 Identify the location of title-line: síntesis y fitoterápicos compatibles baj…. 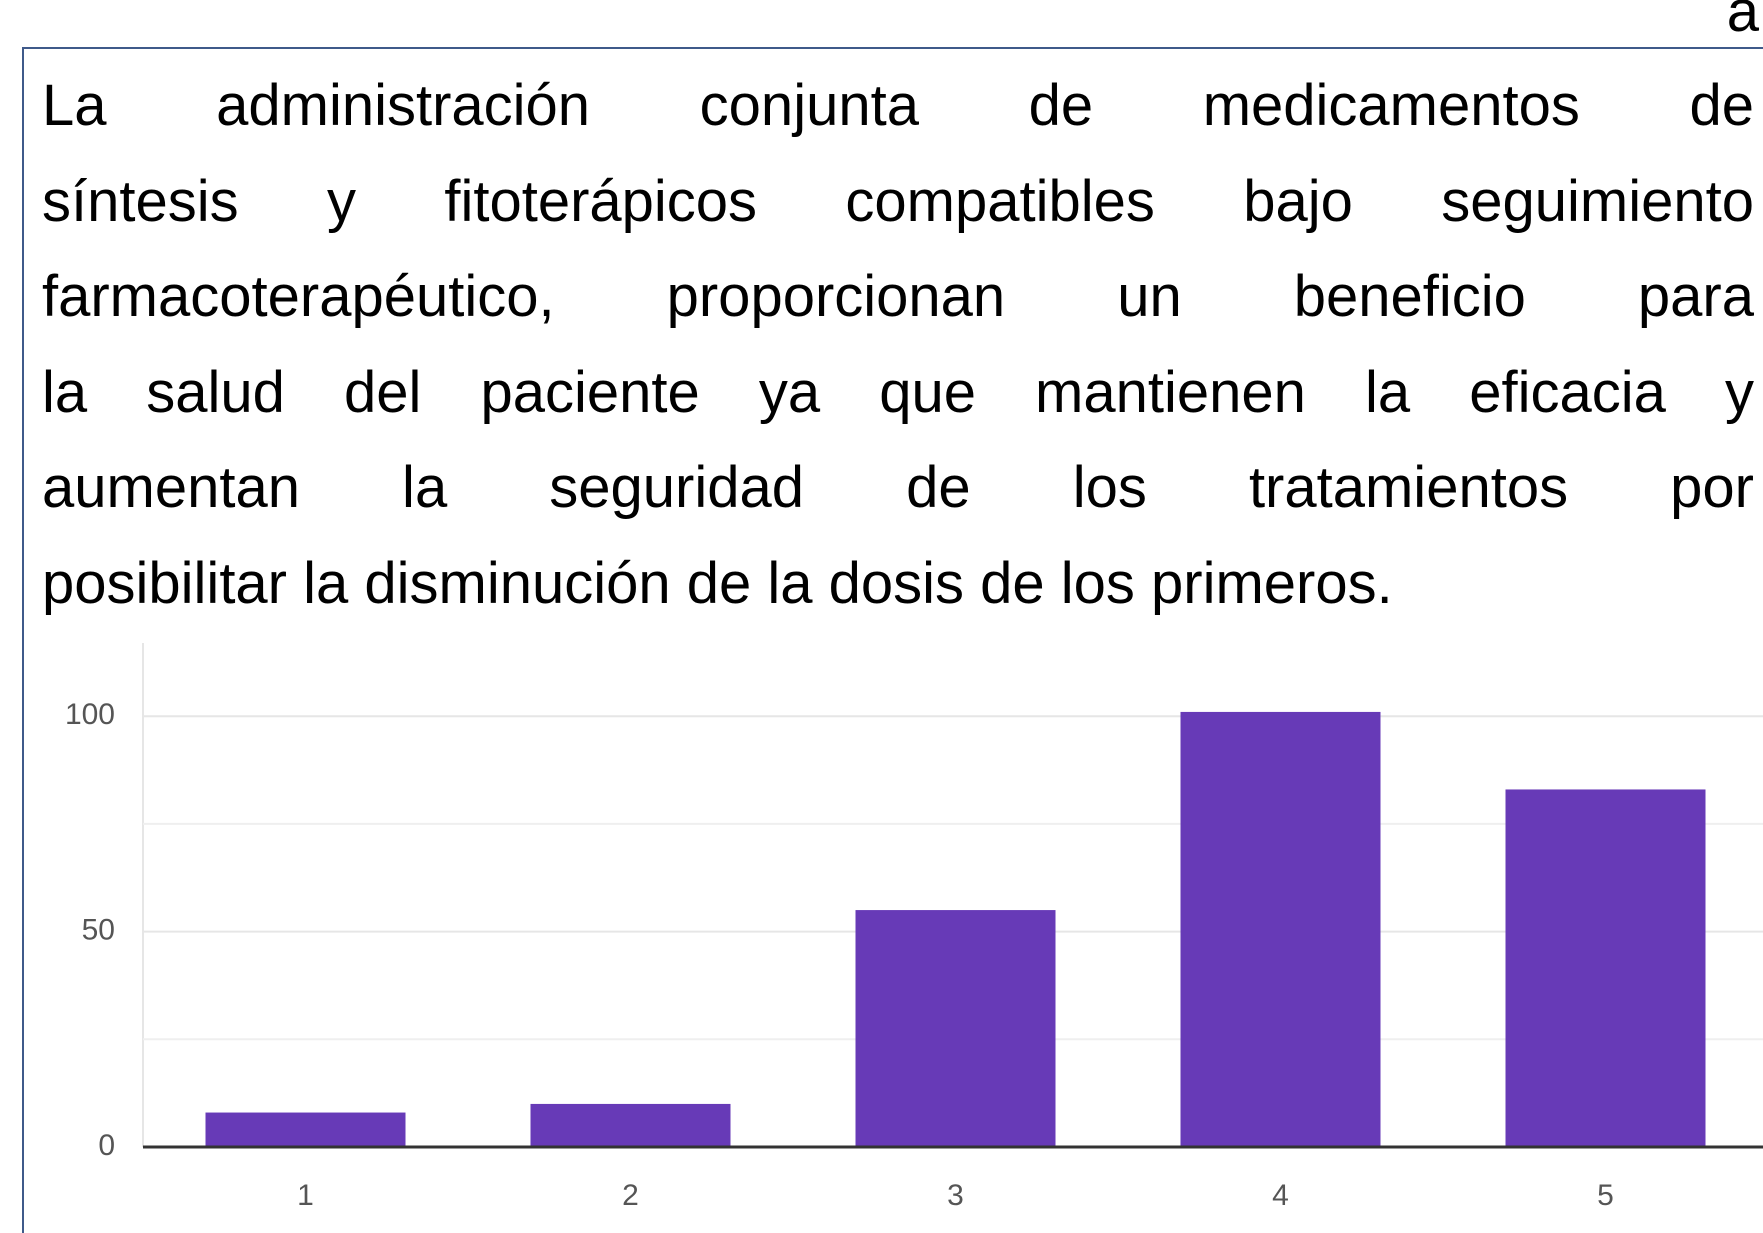
(898, 201).